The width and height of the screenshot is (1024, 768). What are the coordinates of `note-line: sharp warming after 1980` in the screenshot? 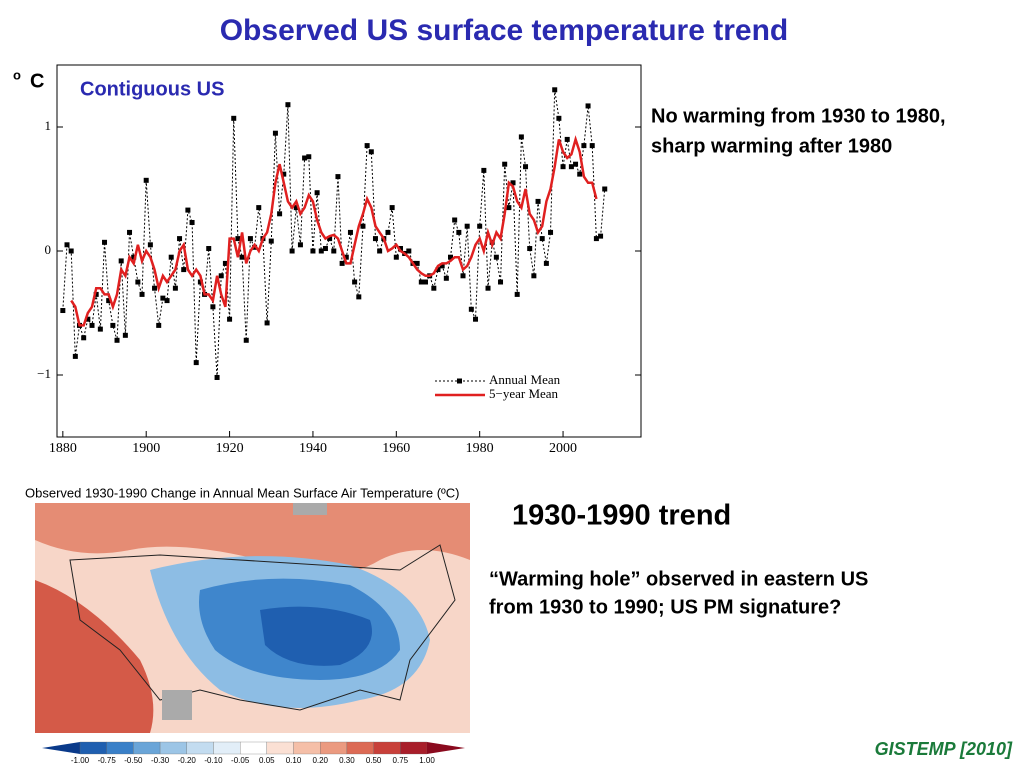 It's located at (771, 146).